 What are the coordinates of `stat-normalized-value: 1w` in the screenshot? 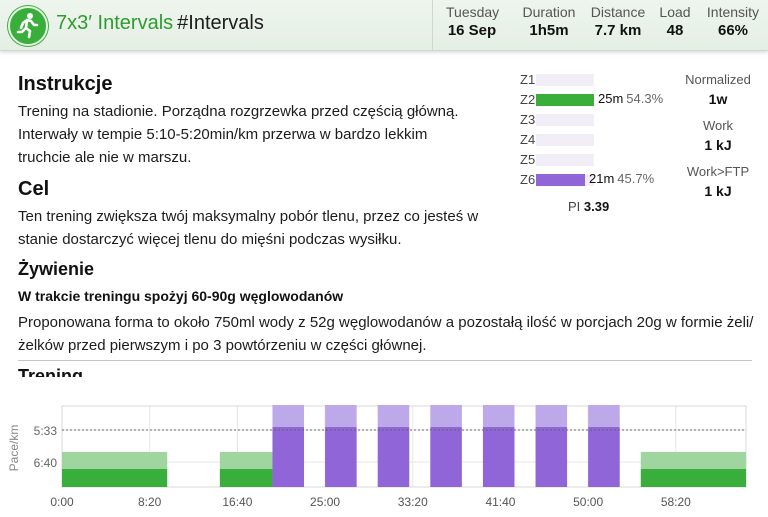 It's located at (718, 99).